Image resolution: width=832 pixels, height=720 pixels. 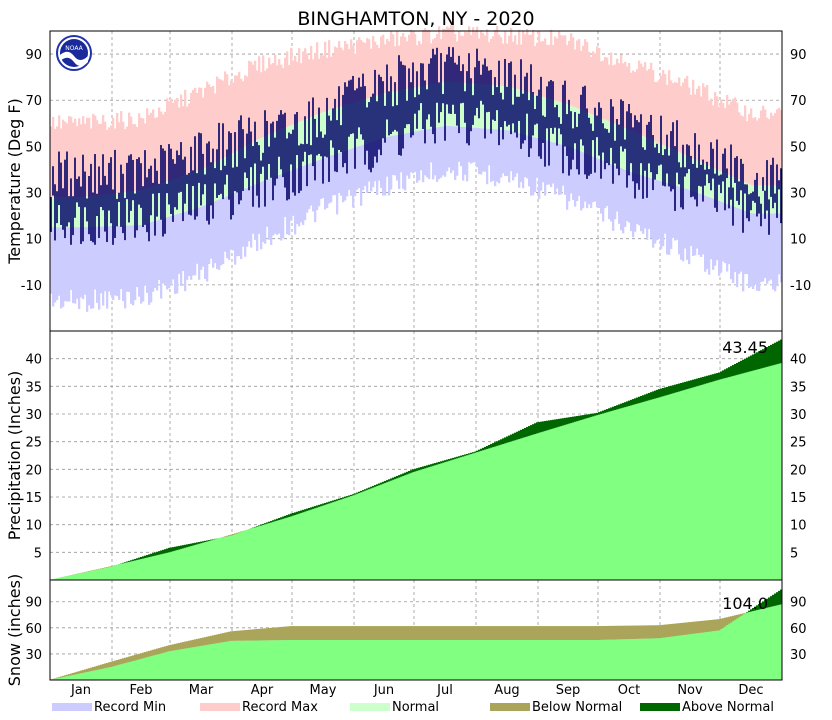 What do you see at coordinates (798, 443) in the screenshot?
I see `y-tick-label-right: 25` at bounding box center [798, 443].